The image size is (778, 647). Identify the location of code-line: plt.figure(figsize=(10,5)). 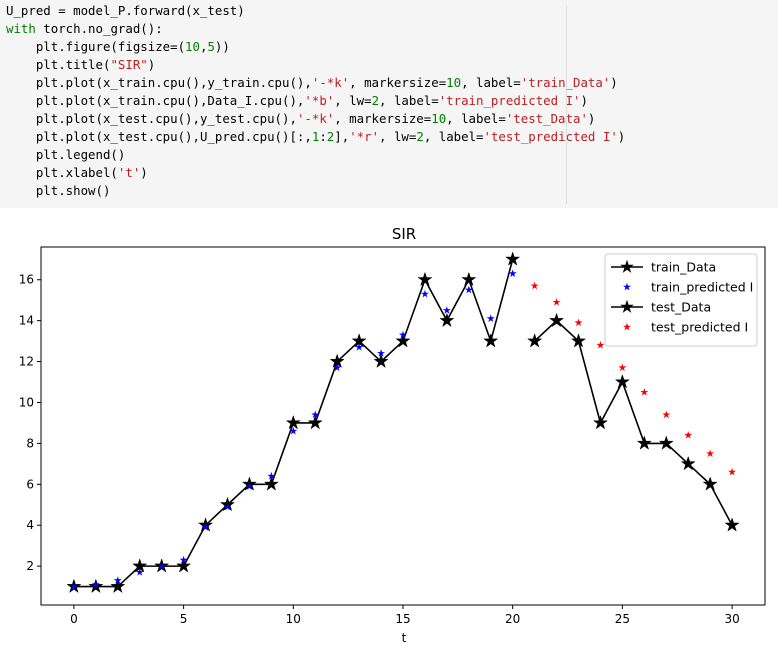
(286, 47).